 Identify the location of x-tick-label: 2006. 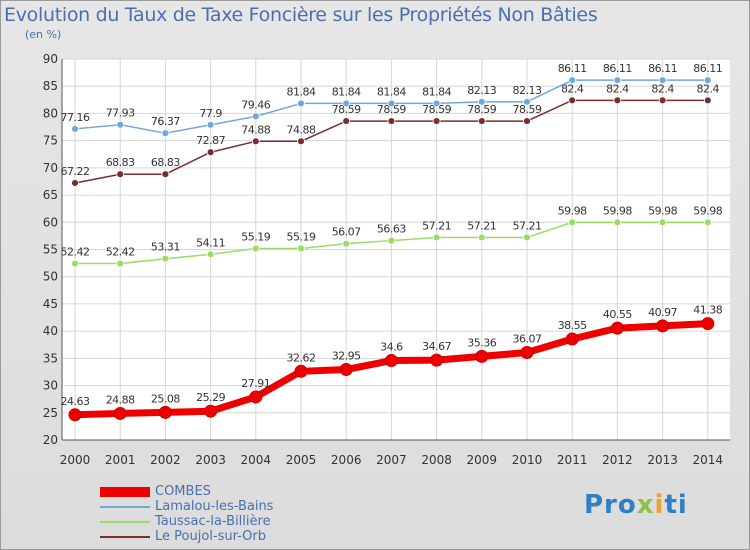
(346, 460).